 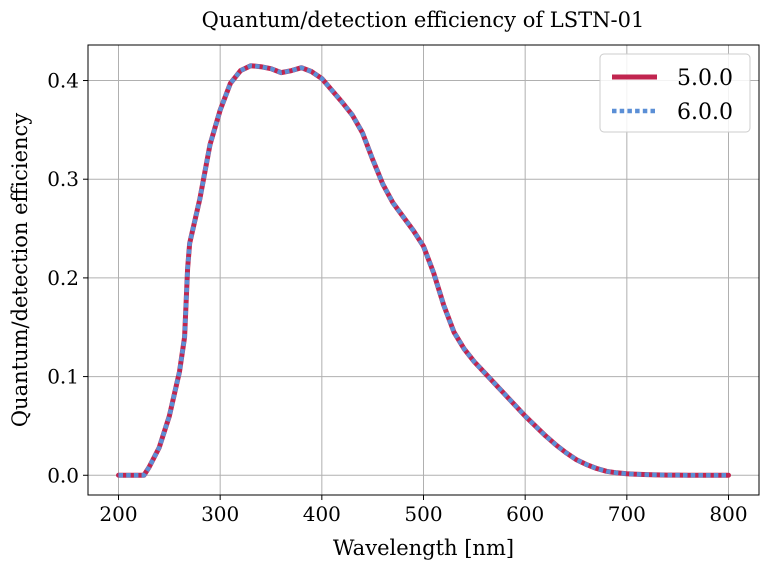 What do you see at coordinates (63, 278) in the screenshot?
I see `y-tick-label: 0.2` at bounding box center [63, 278].